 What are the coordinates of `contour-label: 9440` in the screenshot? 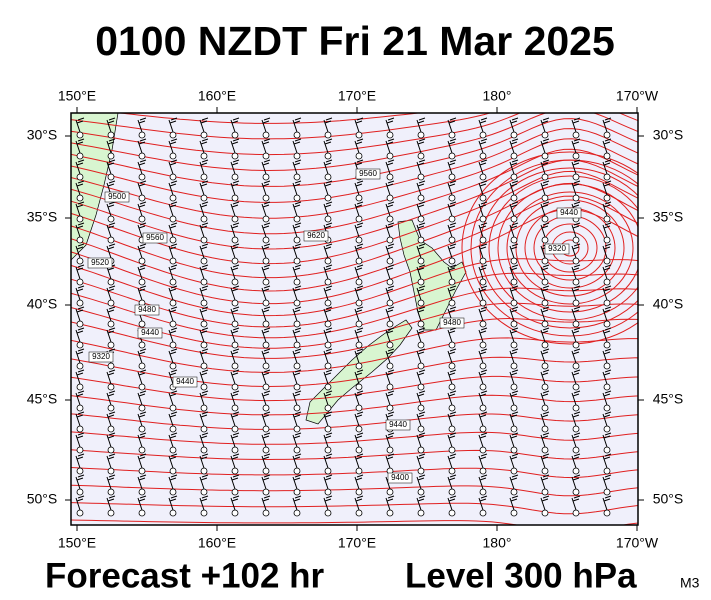 It's located at (569, 212).